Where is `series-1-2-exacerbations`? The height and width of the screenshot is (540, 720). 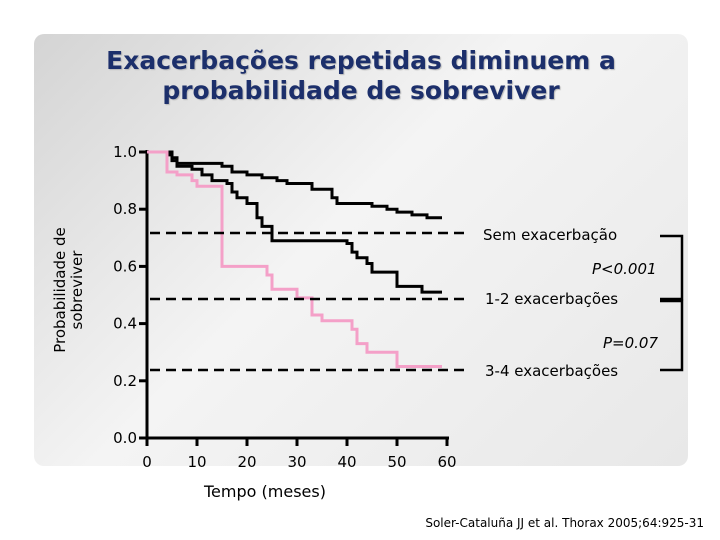
series-1-2-exacerbations is located at coordinates (294, 222).